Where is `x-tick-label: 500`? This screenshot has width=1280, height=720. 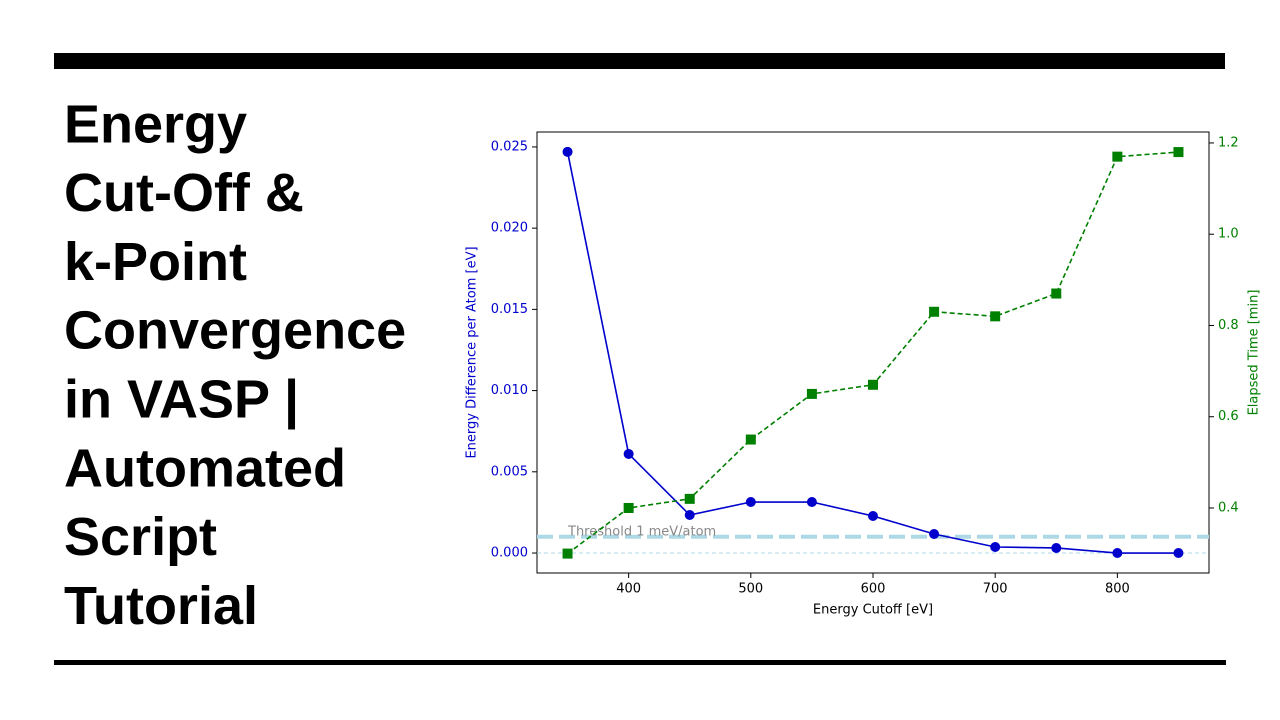 x-tick-label: 500 is located at coordinates (750, 589).